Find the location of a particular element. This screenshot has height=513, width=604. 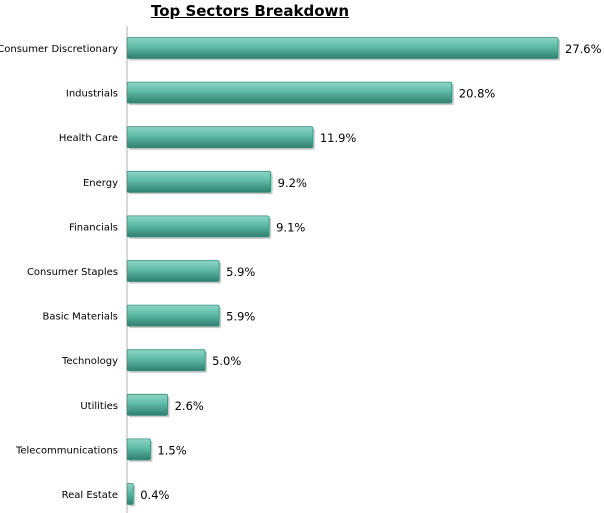

value-label: 2.6% is located at coordinates (189, 406).